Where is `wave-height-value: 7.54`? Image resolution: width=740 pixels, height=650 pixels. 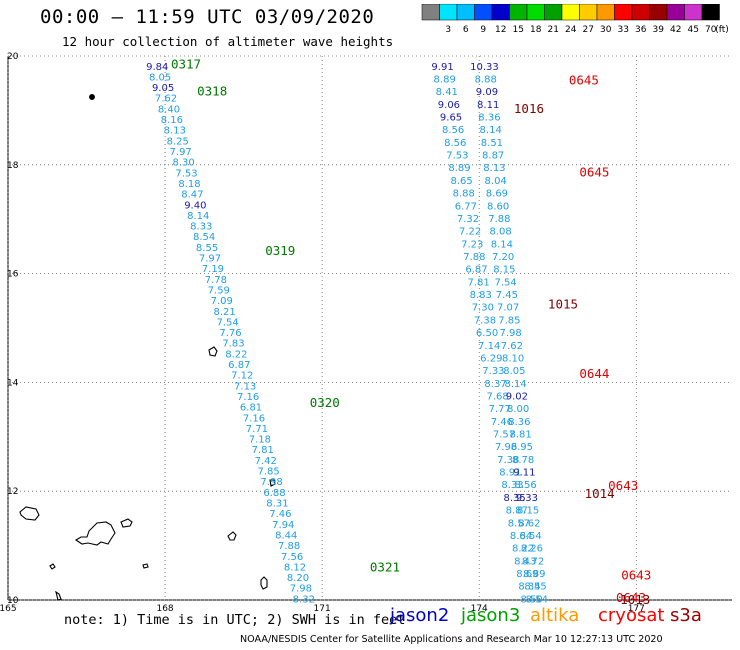 wave-height-value: 7.54 is located at coordinates (227, 322).